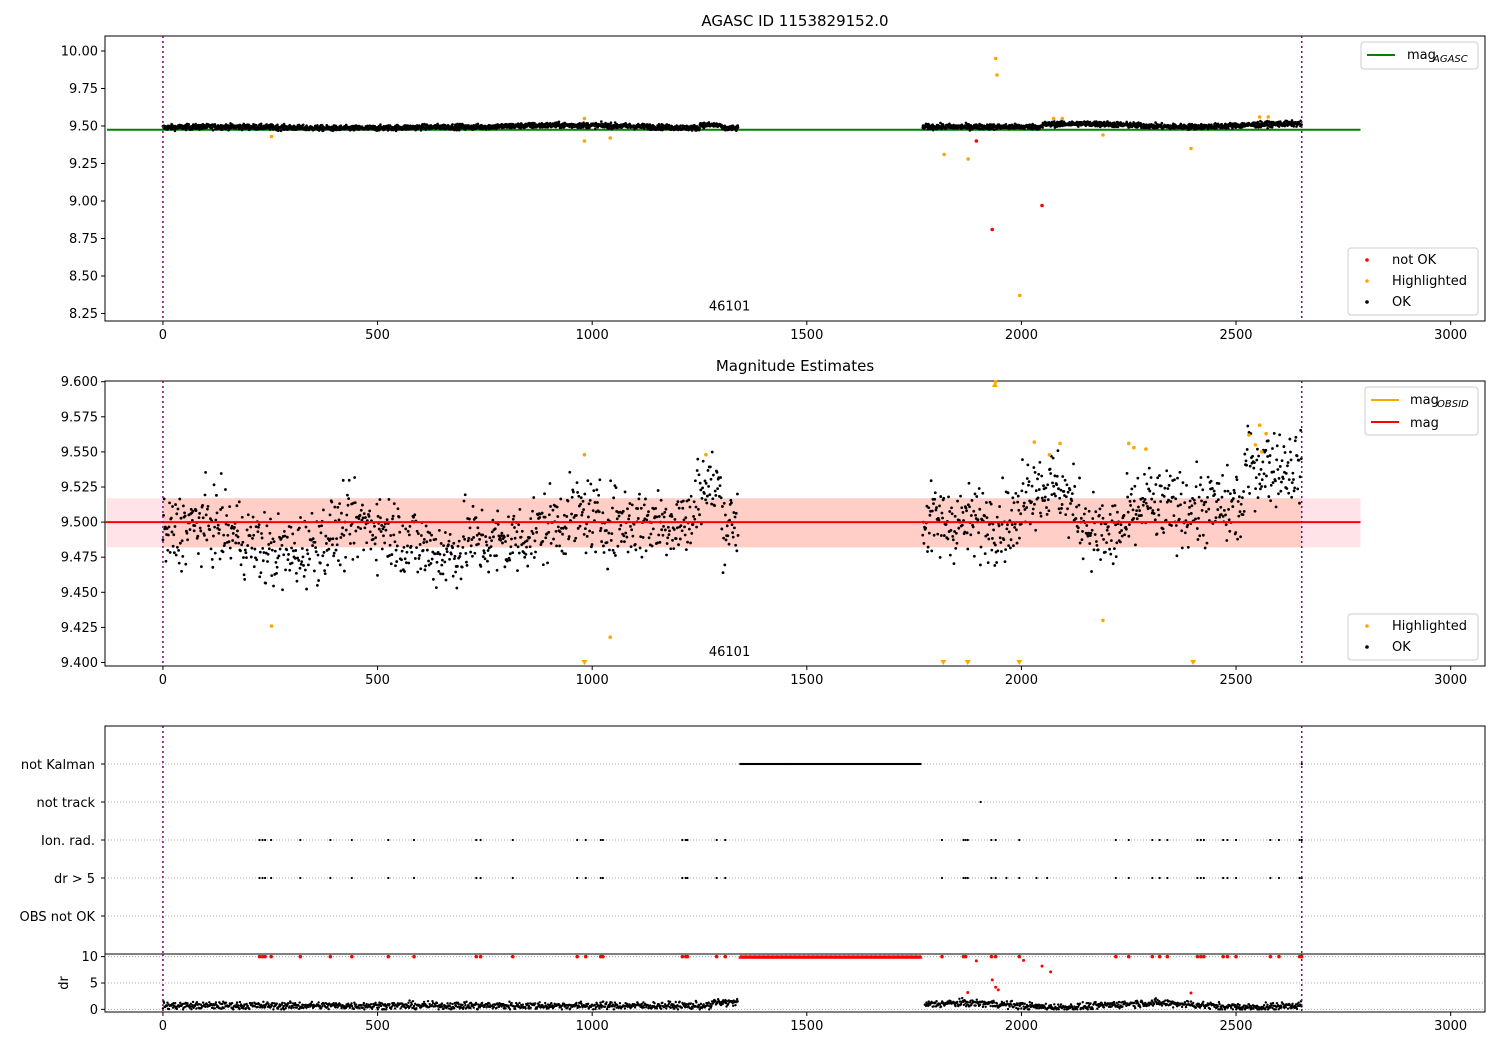 The width and height of the screenshot is (1500, 1050). Describe the element at coordinates (79, 382) in the screenshot. I see `panel-magnitude-ytick-label: 9.600` at that location.